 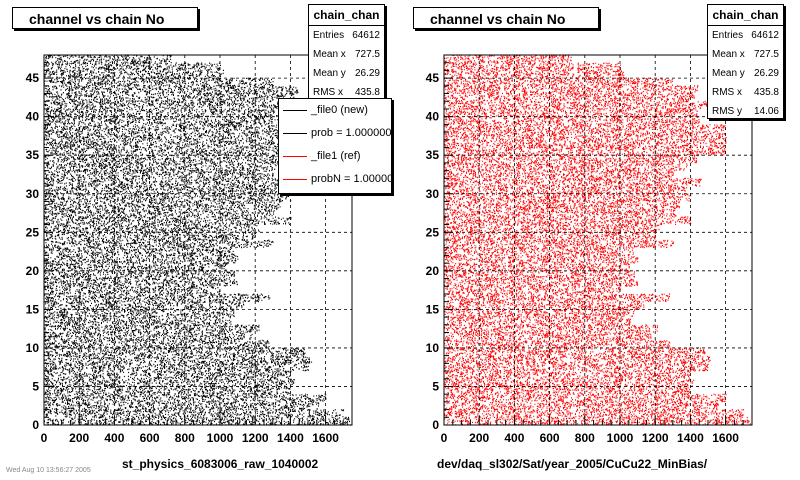 What do you see at coordinates (433, 232) in the screenshot?
I see `y-tick-label: 25` at bounding box center [433, 232].